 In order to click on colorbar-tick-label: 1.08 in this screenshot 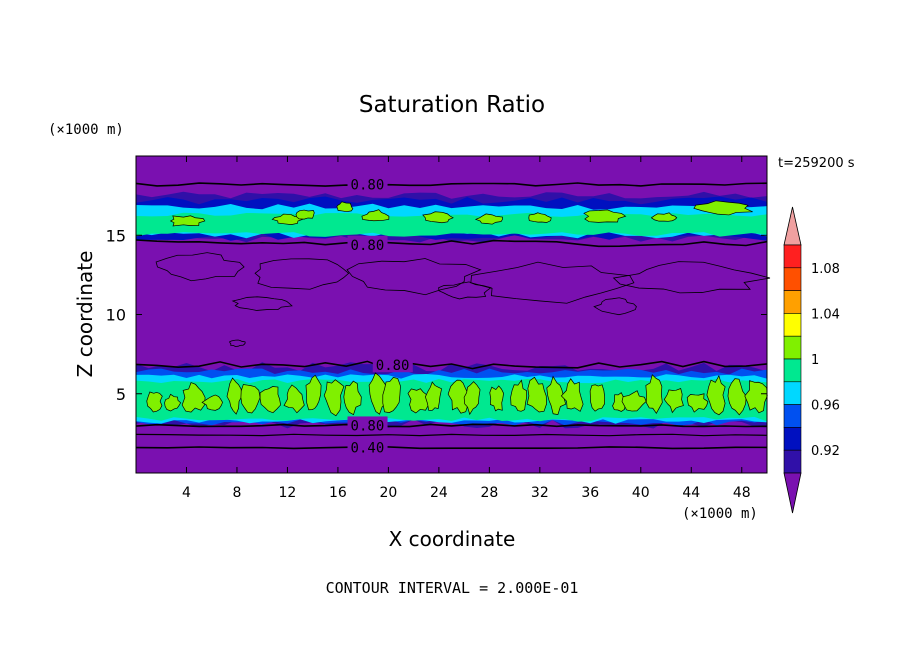, I will do `click(825, 269)`.